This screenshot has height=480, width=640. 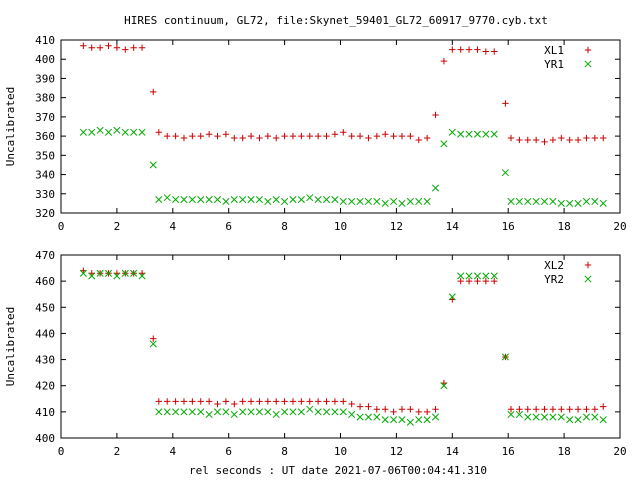 What do you see at coordinates (45, 307) in the screenshot?
I see `y-tick-label: 450` at bounding box center [45, 307].